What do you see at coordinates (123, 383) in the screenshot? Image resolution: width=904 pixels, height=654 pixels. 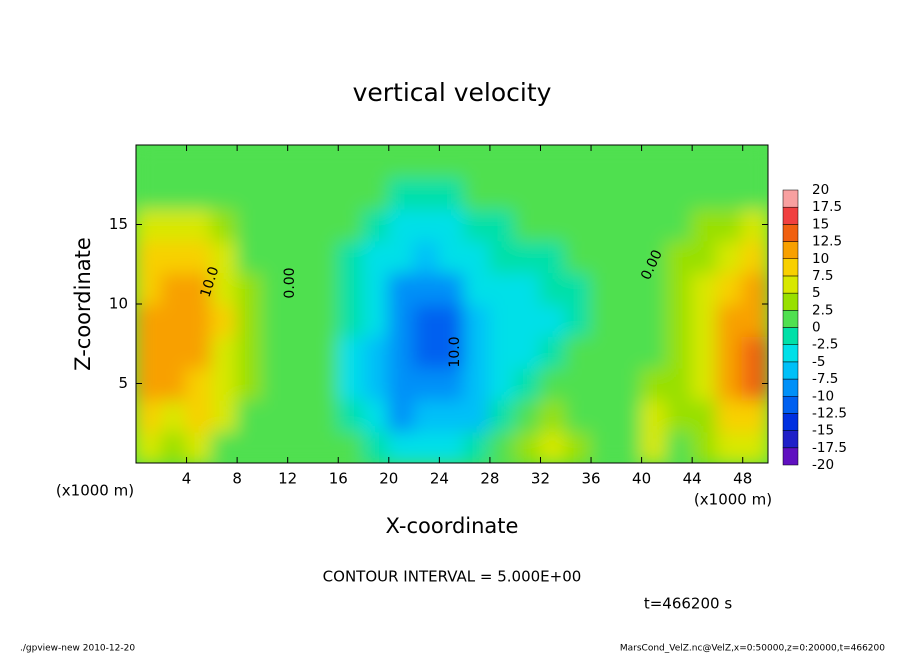 I see `y-tick-label: 5` at bounding box center [123, 383].